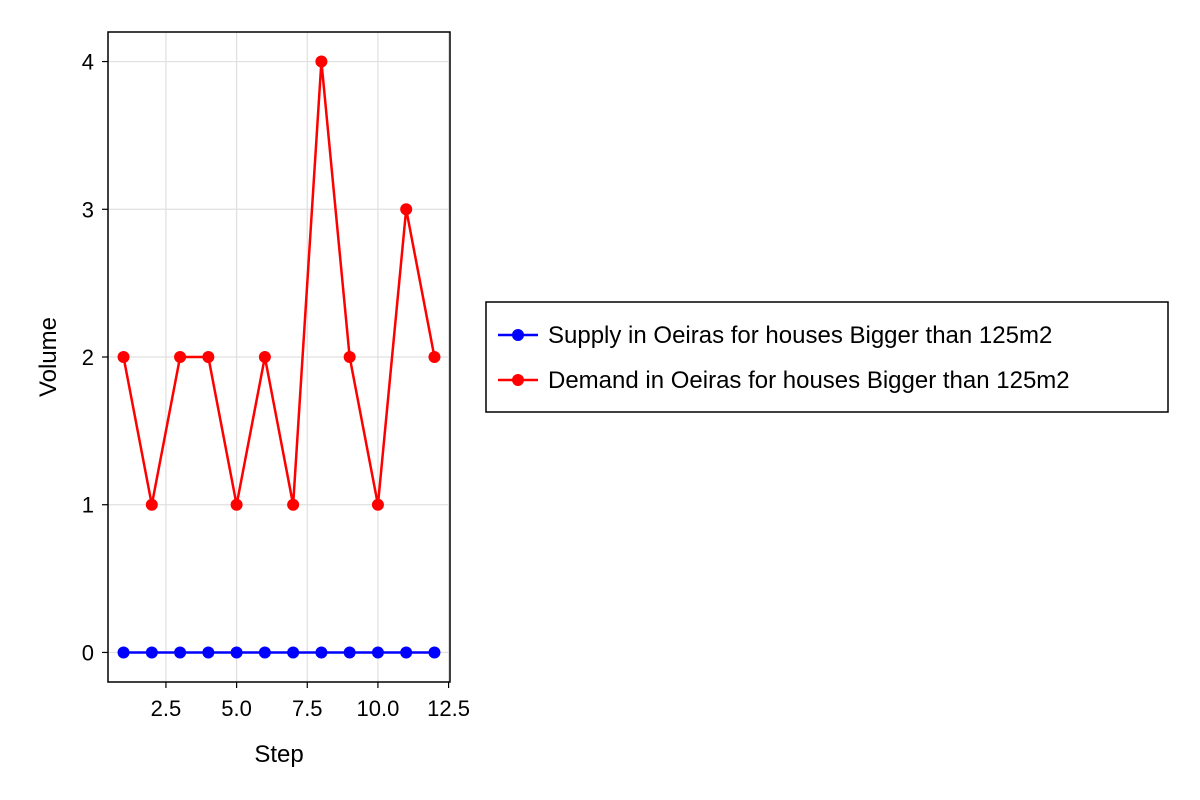 This screenshot has width=1200, height=800. I want to click on legend-box, so click(827, 357).